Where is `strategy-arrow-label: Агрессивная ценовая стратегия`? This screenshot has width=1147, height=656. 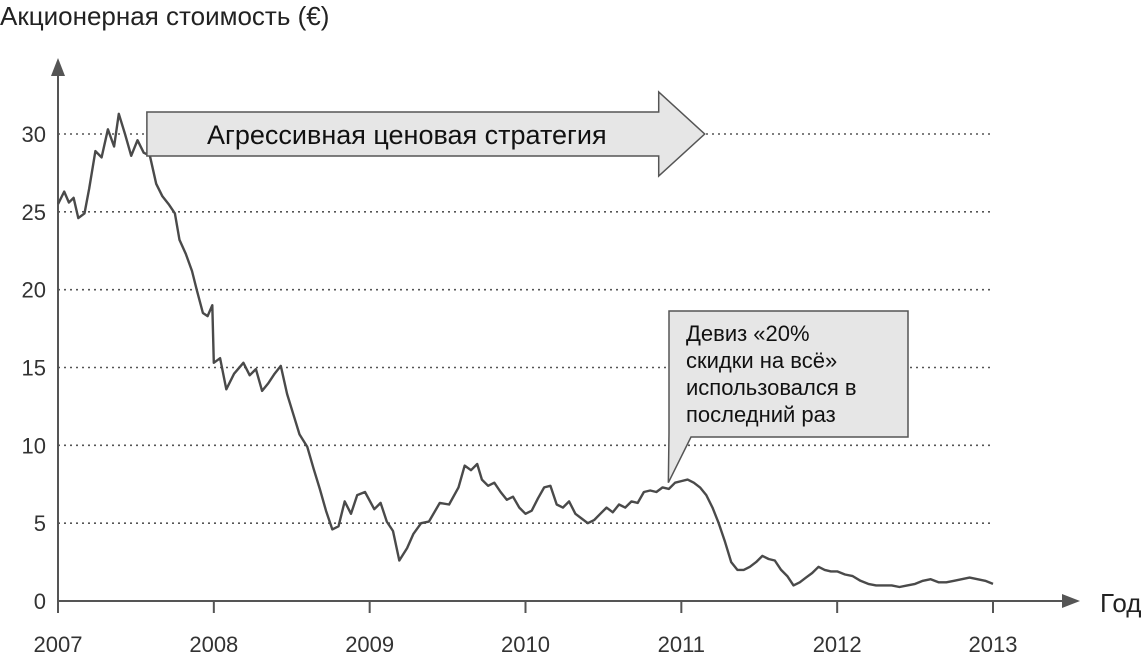
strategy-arrow-label: Агрессивная ценовая стратегия is located at coordinates (407, 135).